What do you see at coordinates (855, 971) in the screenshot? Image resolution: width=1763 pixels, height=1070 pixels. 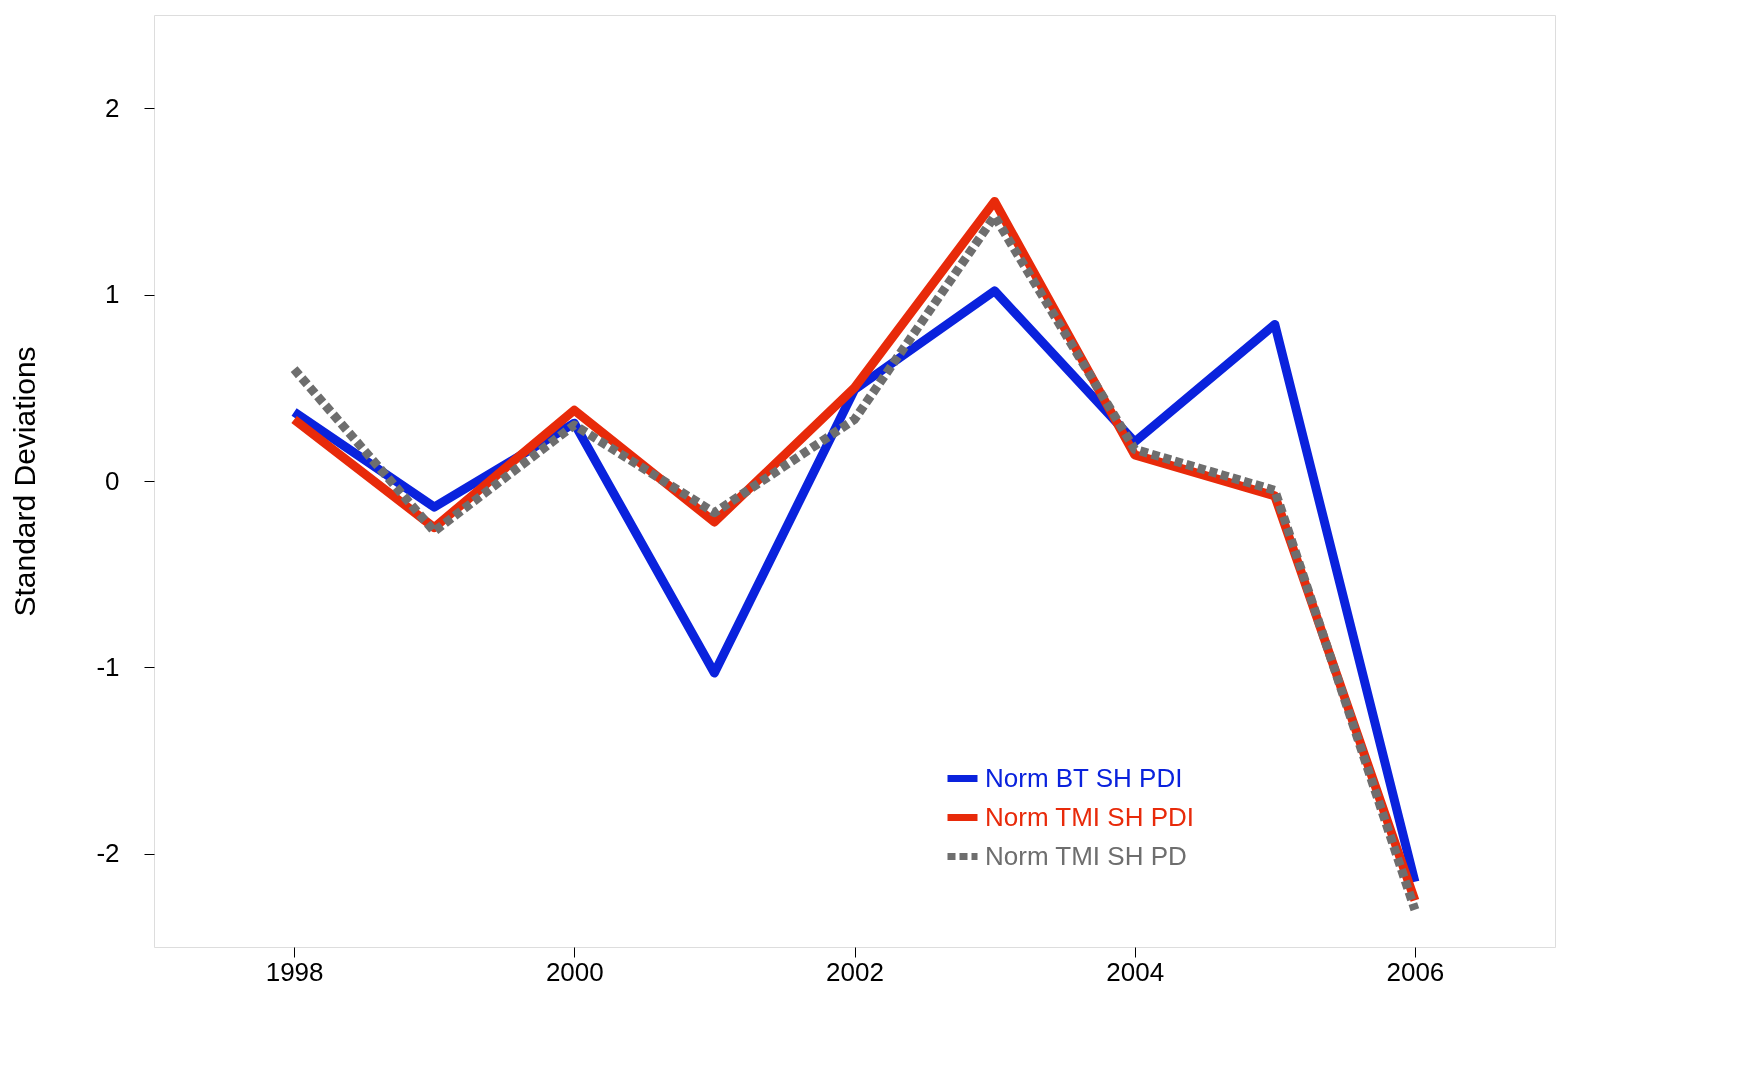 I see `x-tick-label: 2002` at bounding box center [855, 971].